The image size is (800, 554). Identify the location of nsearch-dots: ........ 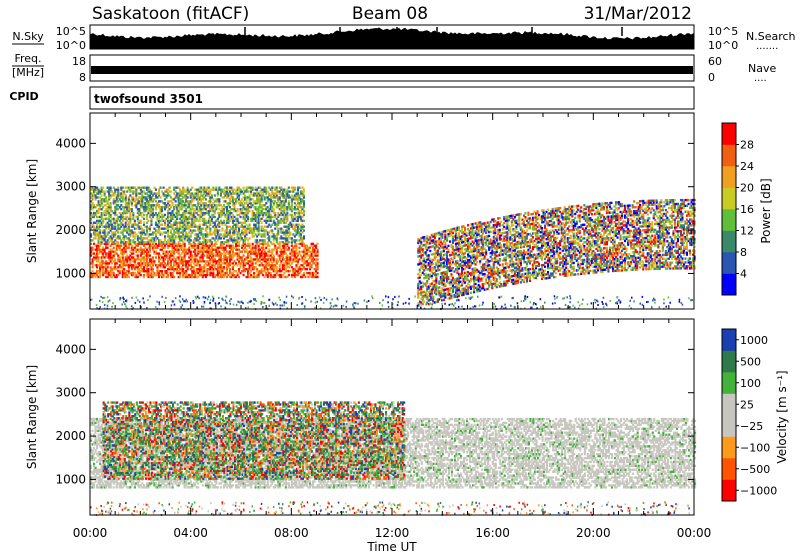
(767, 46).